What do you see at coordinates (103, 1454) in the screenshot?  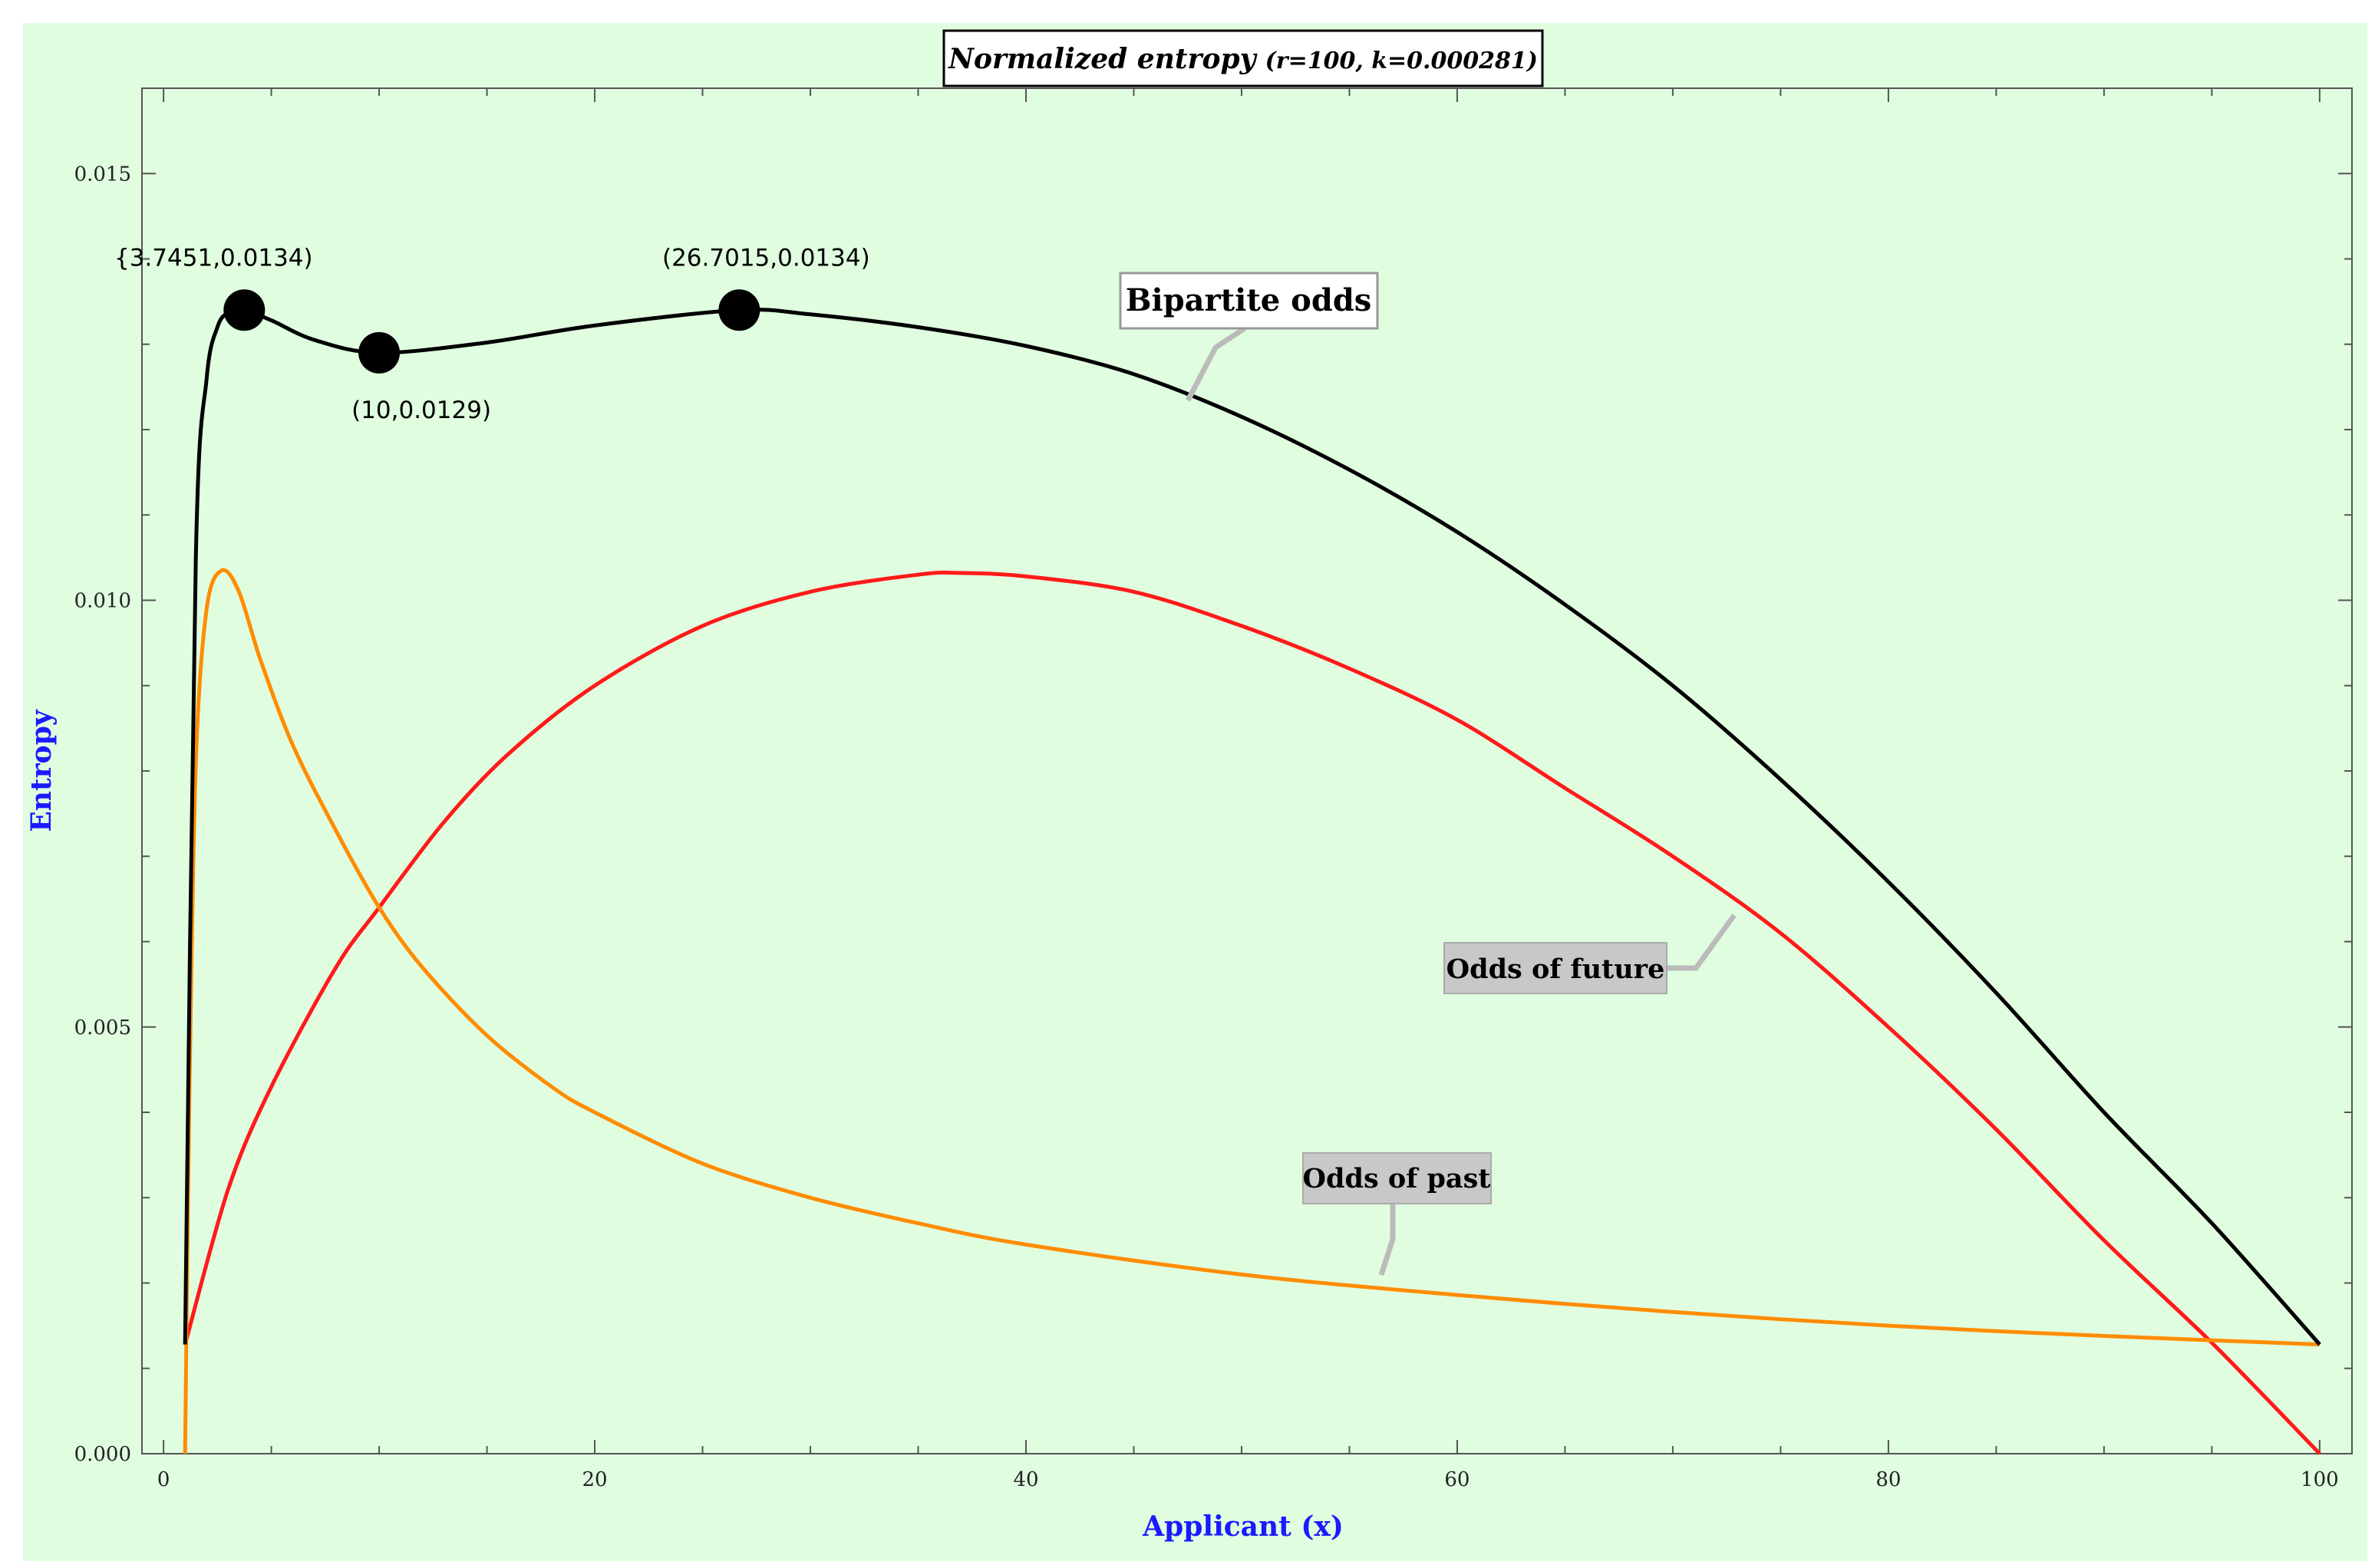 I see `y-tick-label: 0.000` at bounding box center [103, 1454].